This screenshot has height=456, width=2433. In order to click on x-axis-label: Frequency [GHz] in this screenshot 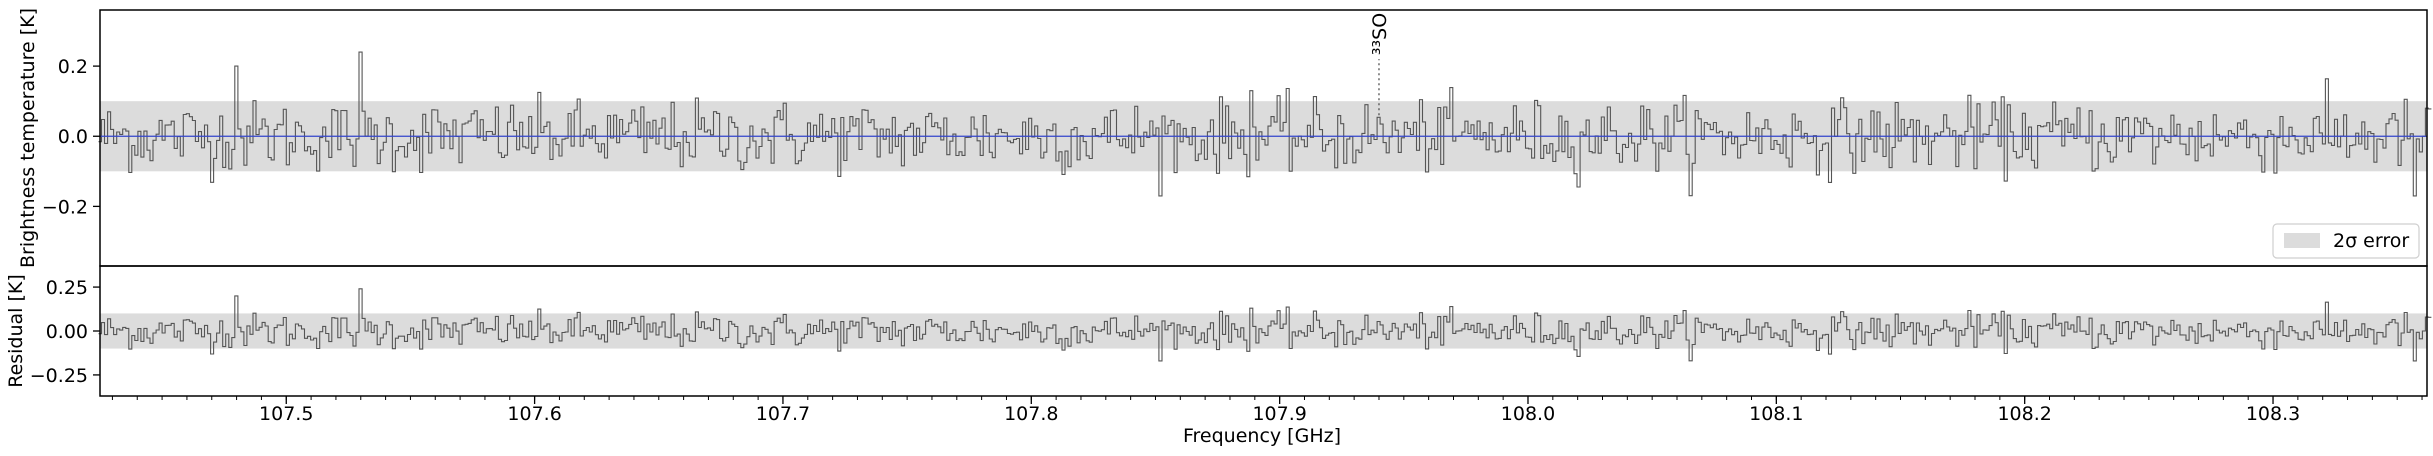, I will do `click(1262, 436)`.